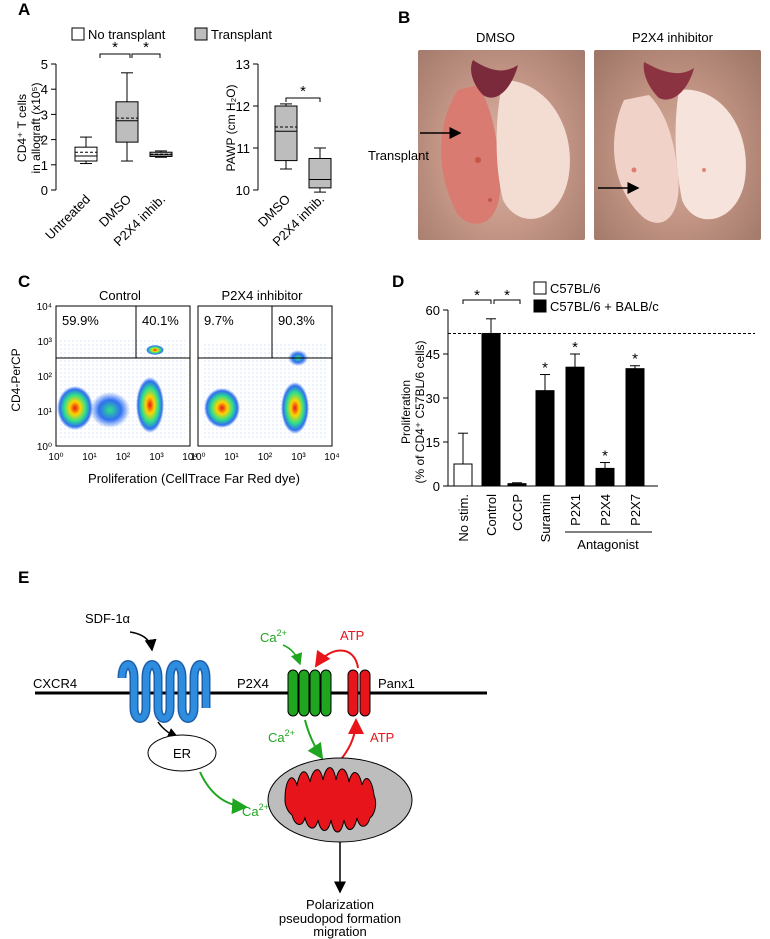 This screenshot has height=939, width=770. Describe the element at coordinates (436, 486) in the screenshot. I see `d-ytick-label: 0` at that location.